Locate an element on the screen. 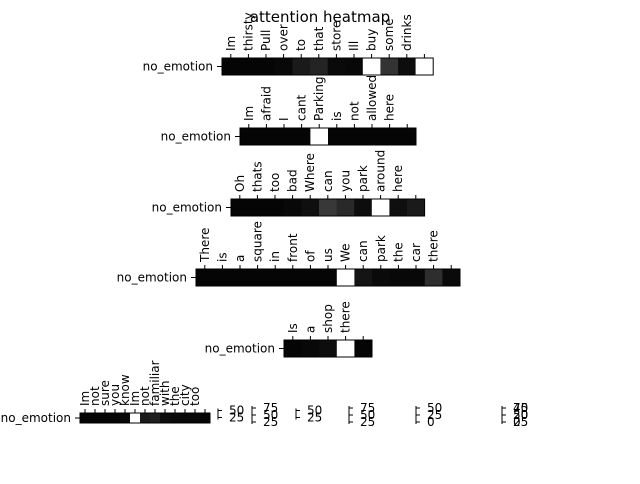 The width and height of the screenshot is (640, 484). token-label: I is located at coordinates (284, 119).